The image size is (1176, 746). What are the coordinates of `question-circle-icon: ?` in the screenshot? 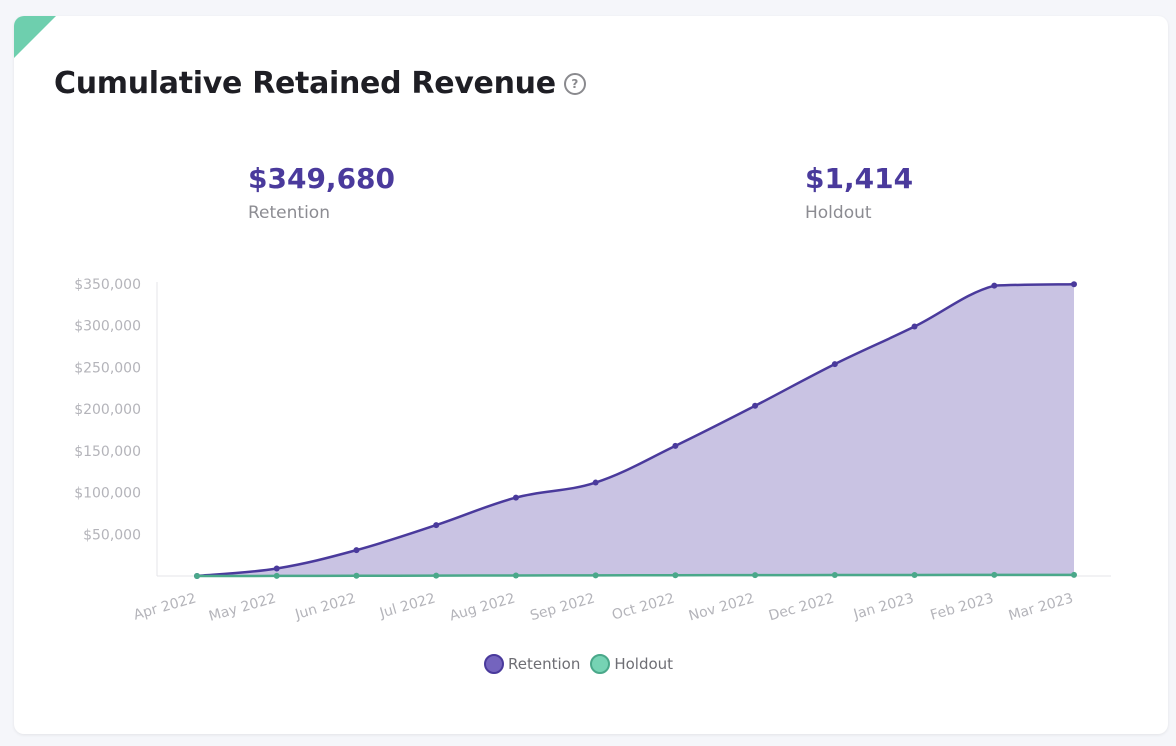 It's located at (574, 83).